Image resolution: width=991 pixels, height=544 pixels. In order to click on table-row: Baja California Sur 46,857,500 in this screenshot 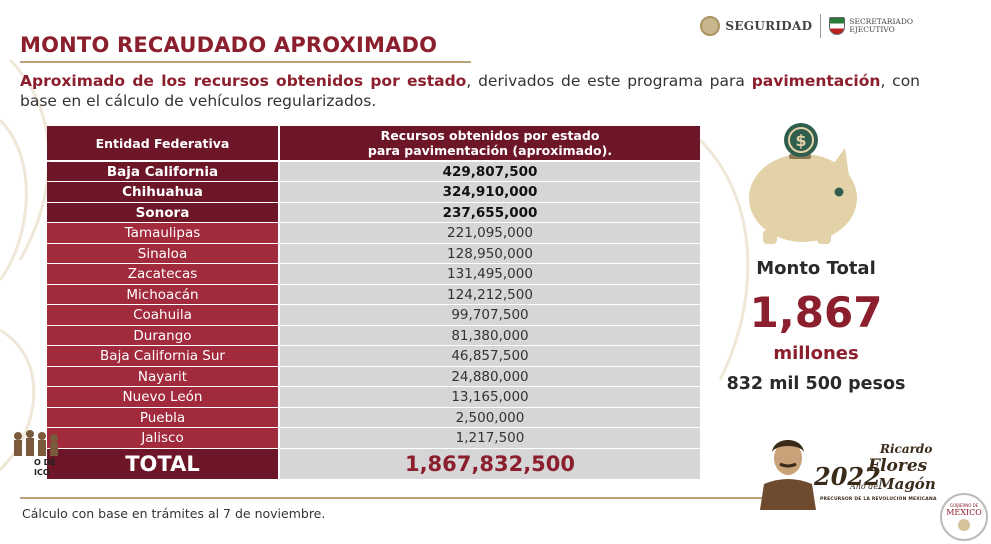, I will do `click(373, 356)`.